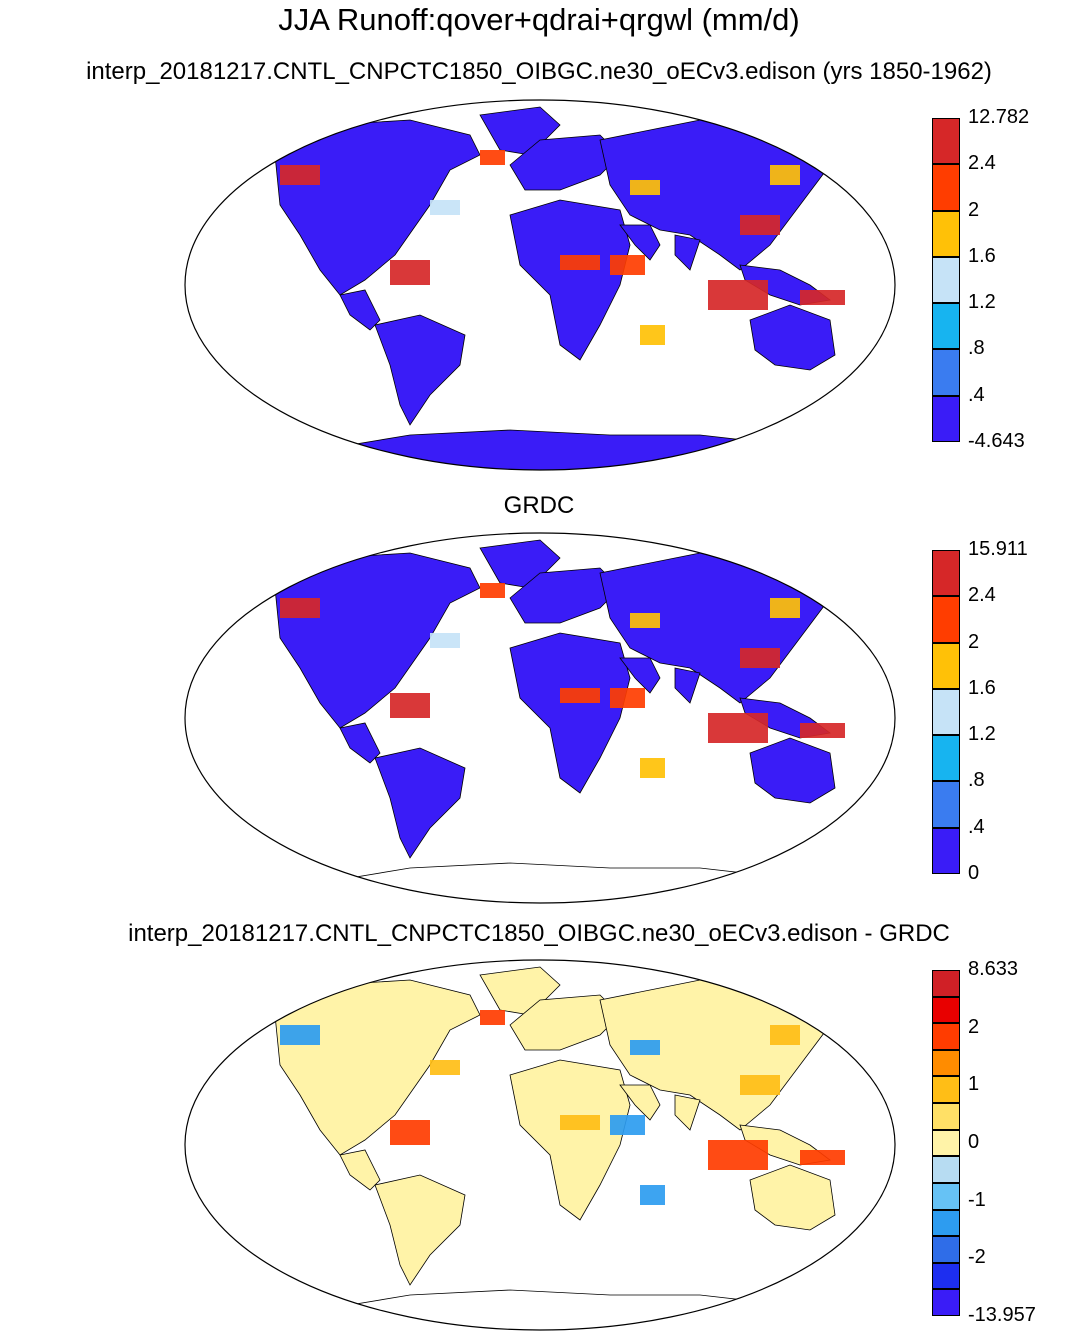  What do you see at coordinates (993, 969) in the screenshot?
I see `colorbar-tick-label: 8.633` at bounding box center [993, 969].